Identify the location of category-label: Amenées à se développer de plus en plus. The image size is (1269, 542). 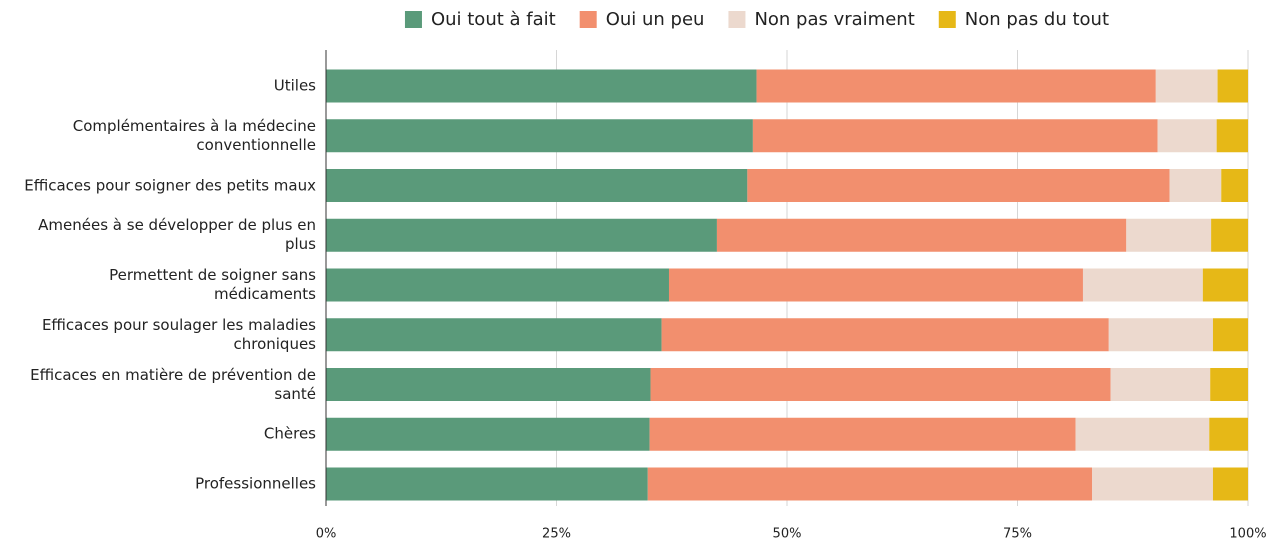
(177, 235).